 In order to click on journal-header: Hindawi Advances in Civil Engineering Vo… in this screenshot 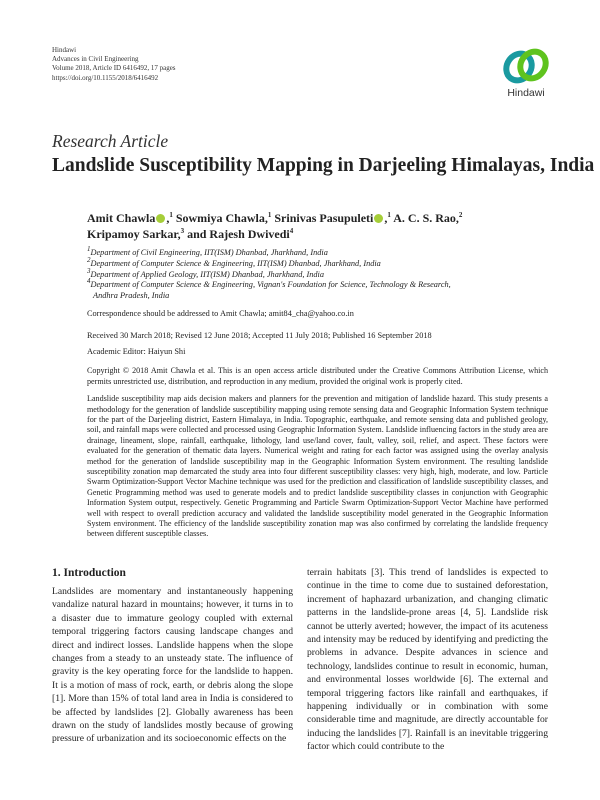, I will do `click(114, 64)`.